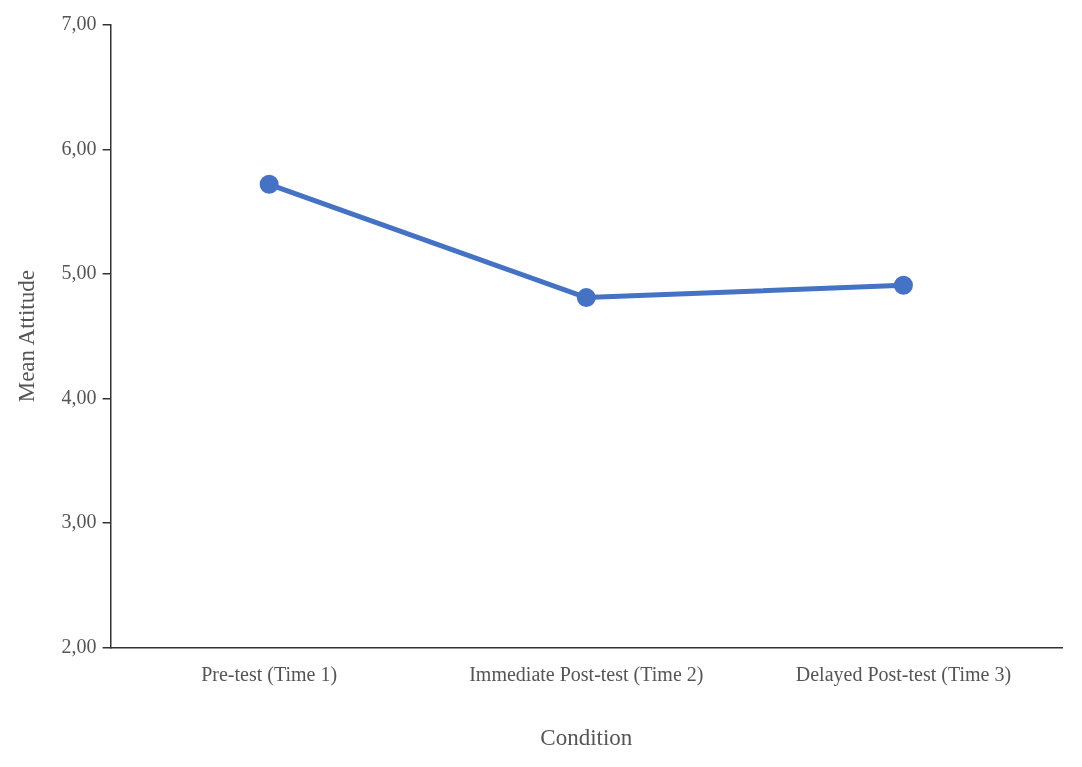 Image resolution: width=1082 pixels, height=767 pixels. Describe the element at coordinates (903, 674) in the screenshot. I see `x-tick-label: Delayed Post-test (Time 3)` at that location.